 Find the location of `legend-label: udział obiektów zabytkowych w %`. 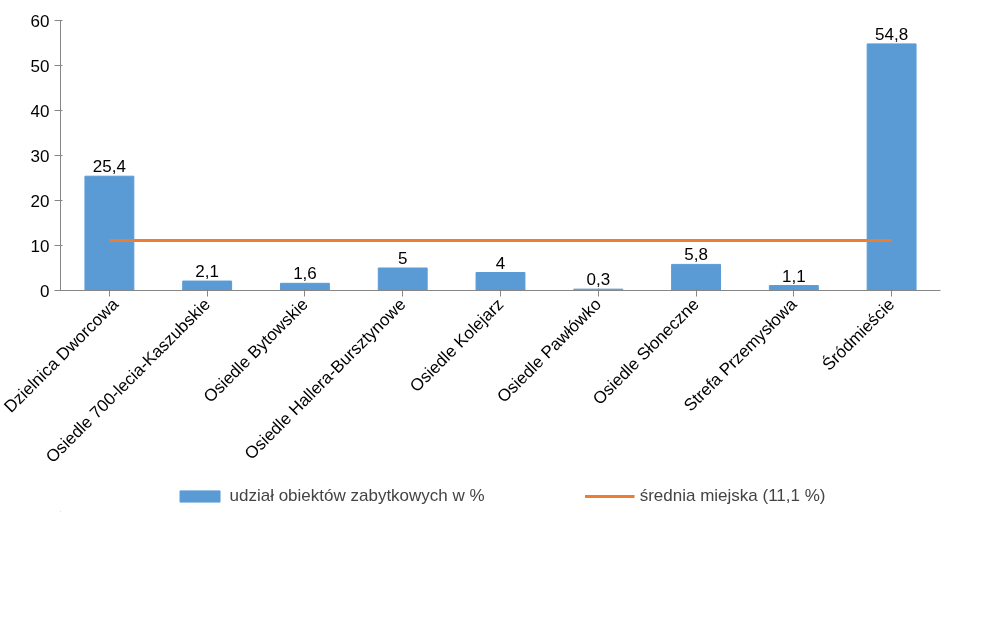

legend-label: udział obiektów zabytkowych w % is located at coordinates (357, 496).